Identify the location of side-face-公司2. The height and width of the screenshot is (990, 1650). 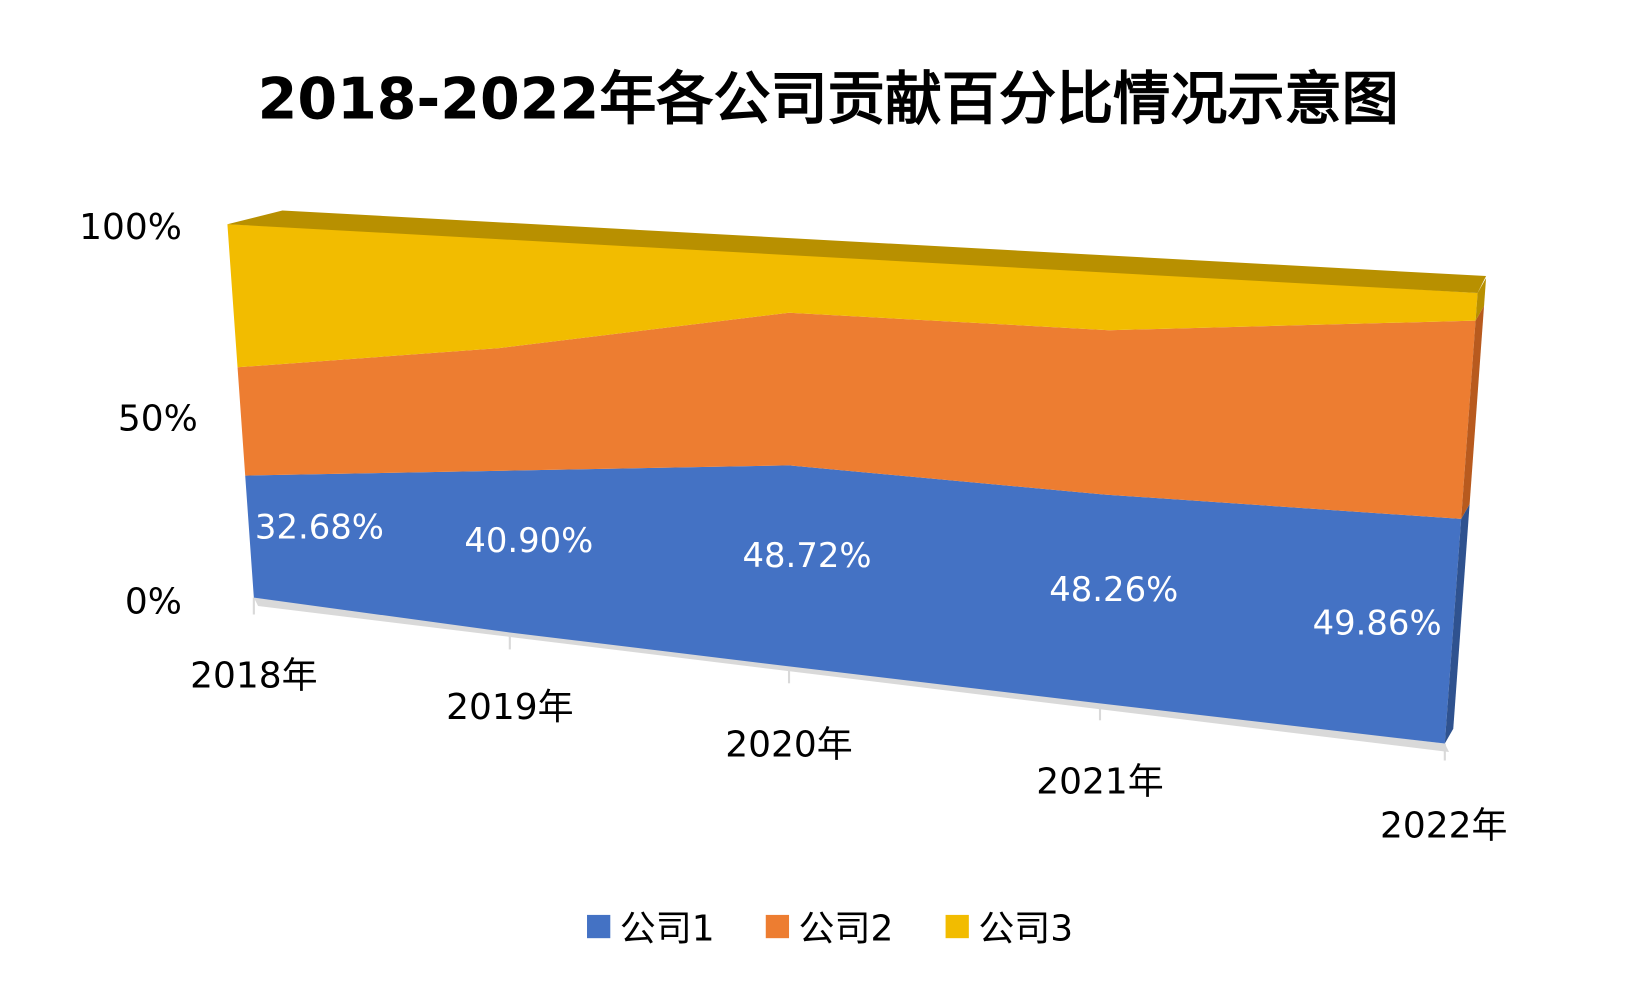
(1473, 412).